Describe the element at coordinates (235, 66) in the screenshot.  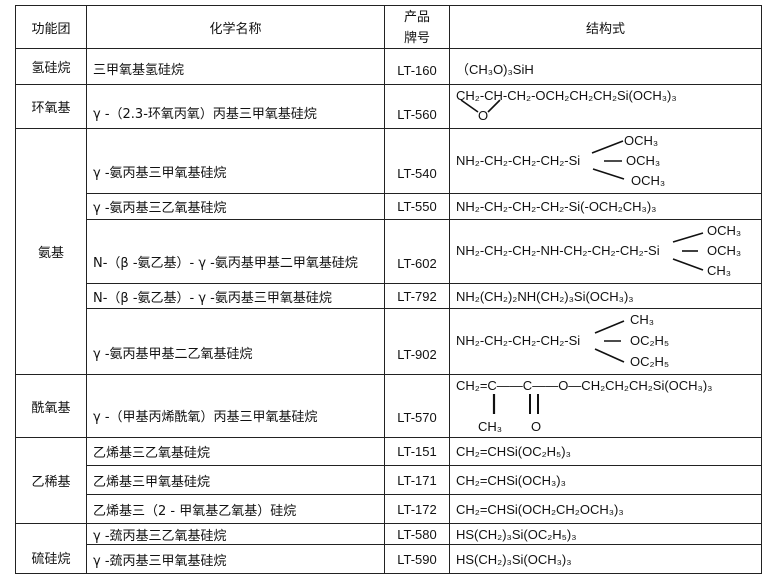
I see `name-cell: 三甲氧基氢硅烷` at that location.